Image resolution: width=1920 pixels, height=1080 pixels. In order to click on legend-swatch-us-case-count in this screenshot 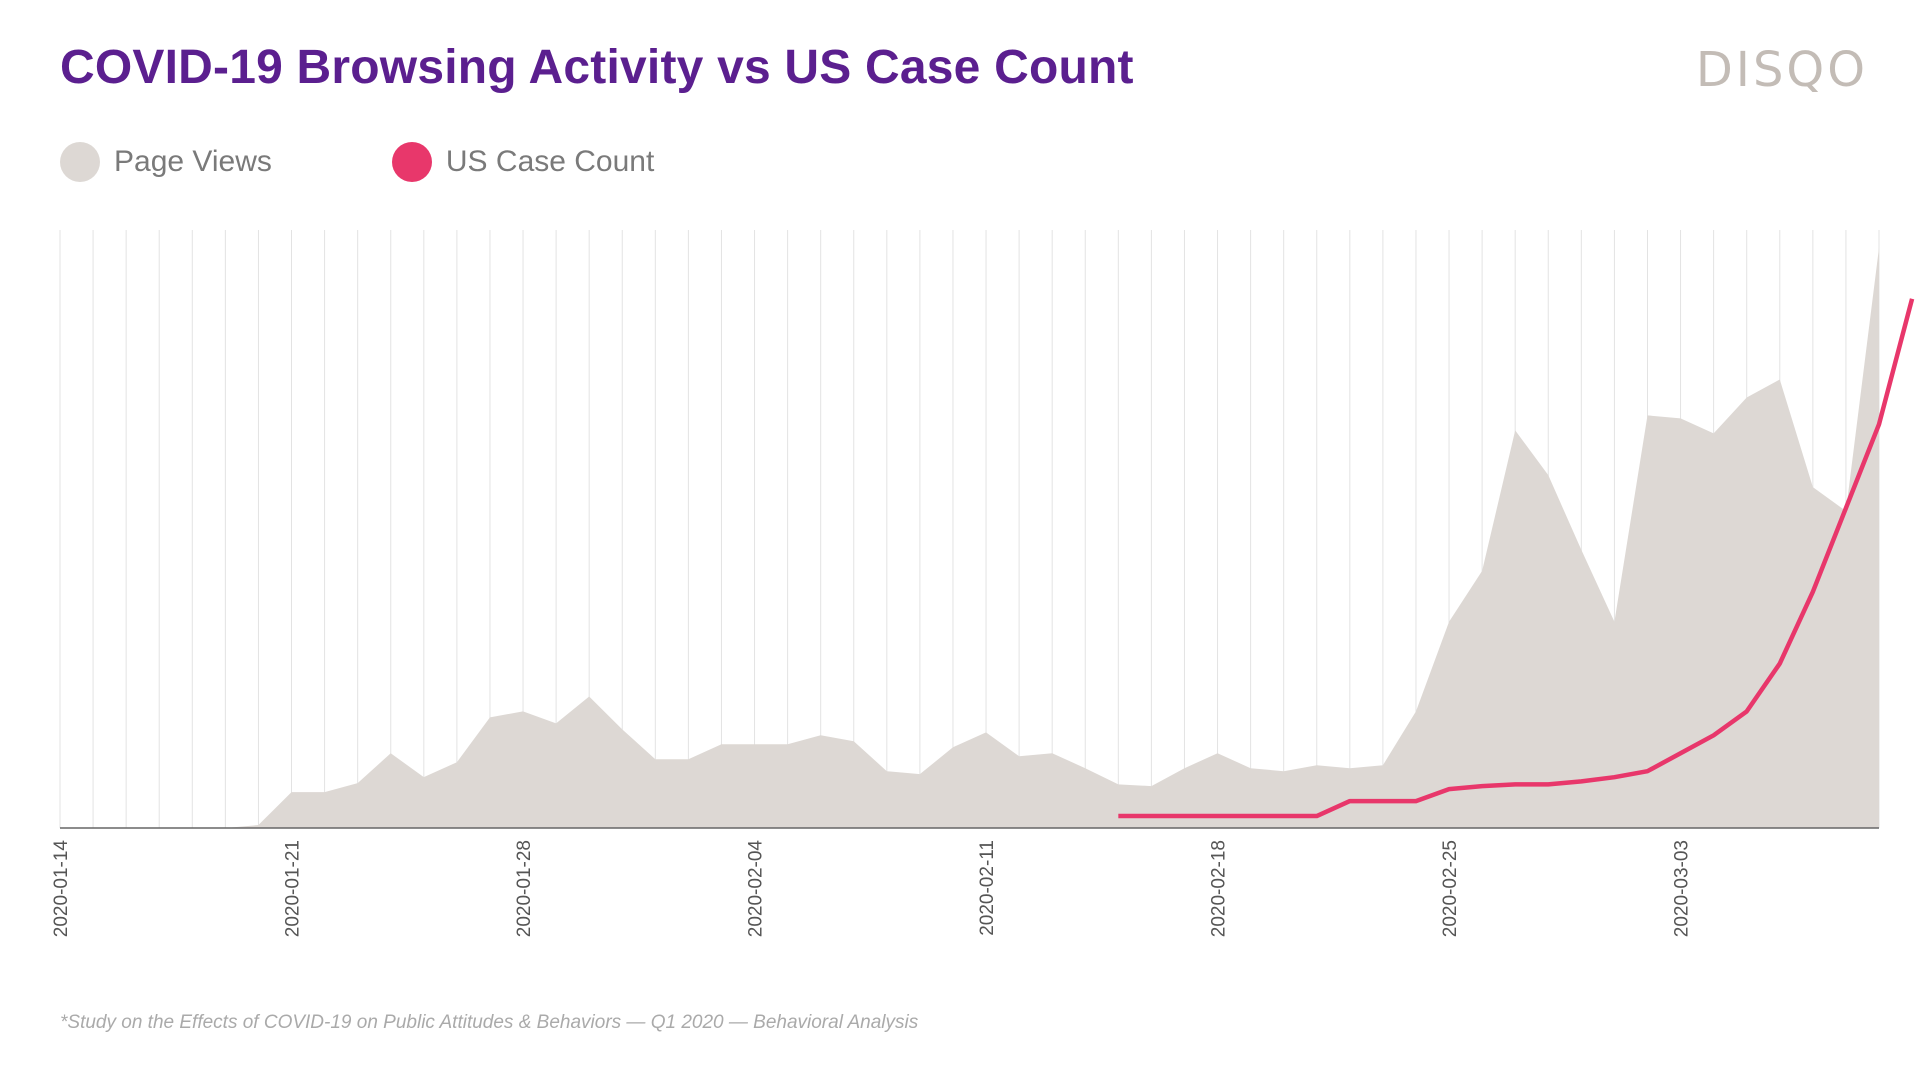, I will do `click(411, 162)`.